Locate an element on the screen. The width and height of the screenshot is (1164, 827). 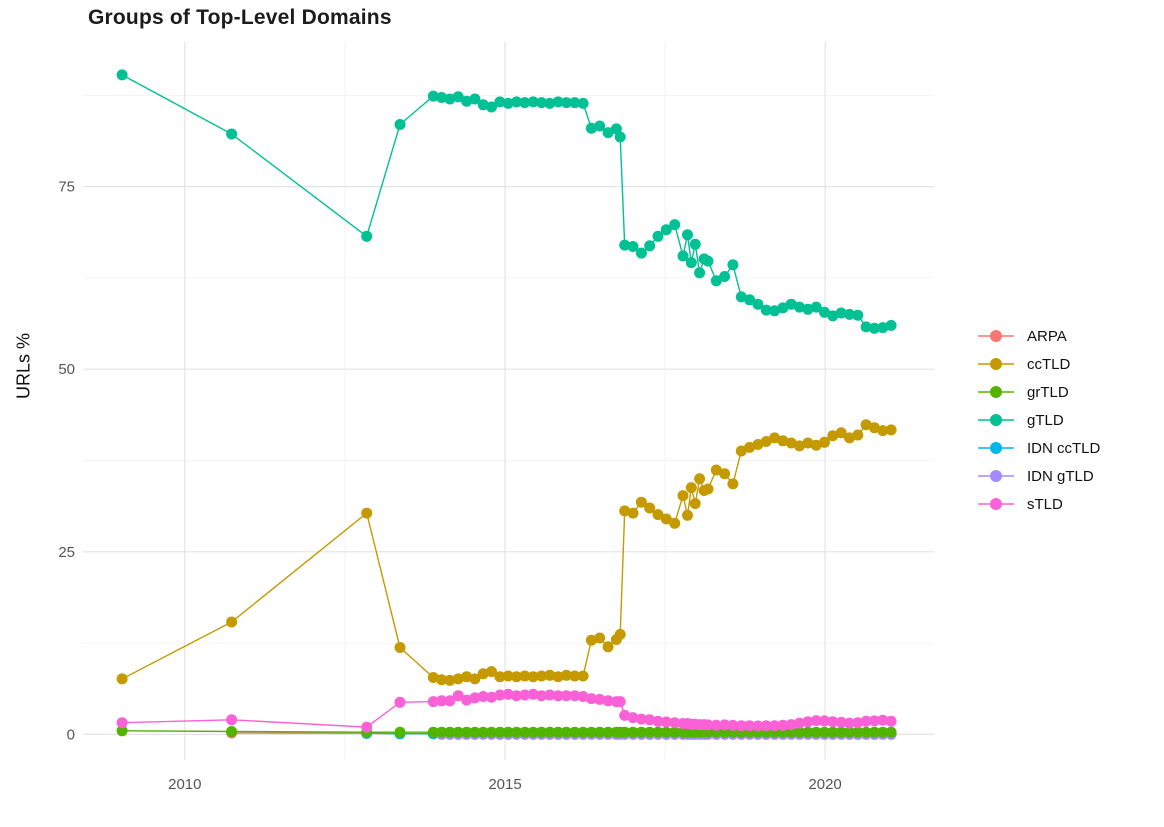
legend-label: ccTLD is located at coordinates (1049, 364).